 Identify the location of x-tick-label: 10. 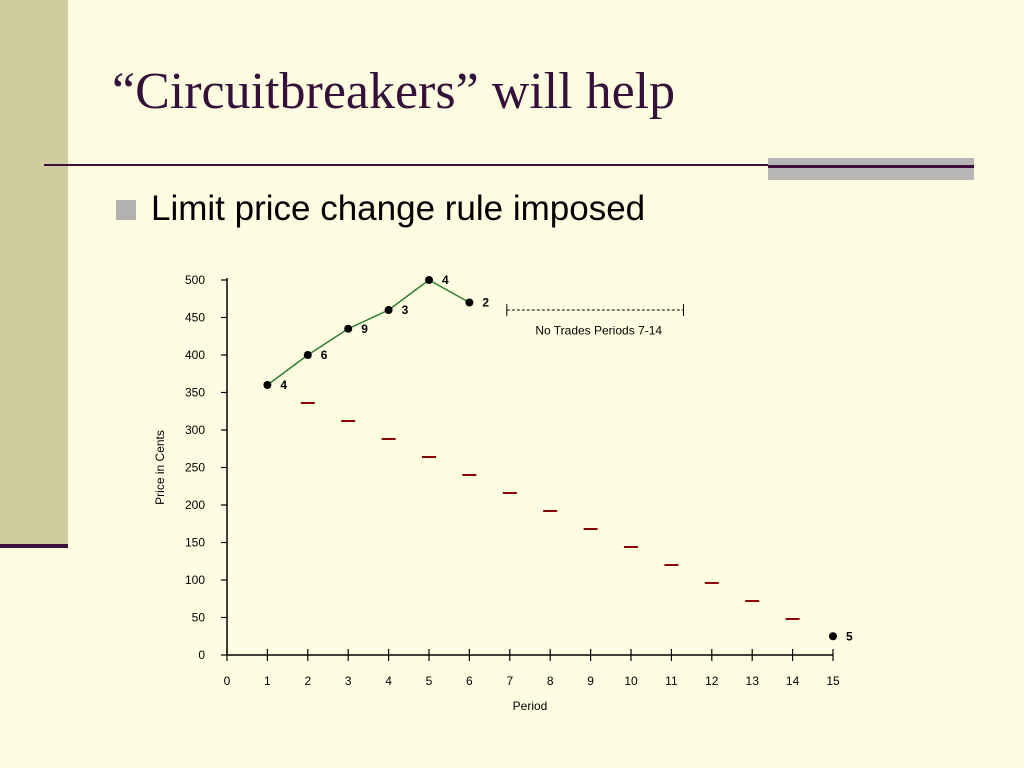
(631, 681).